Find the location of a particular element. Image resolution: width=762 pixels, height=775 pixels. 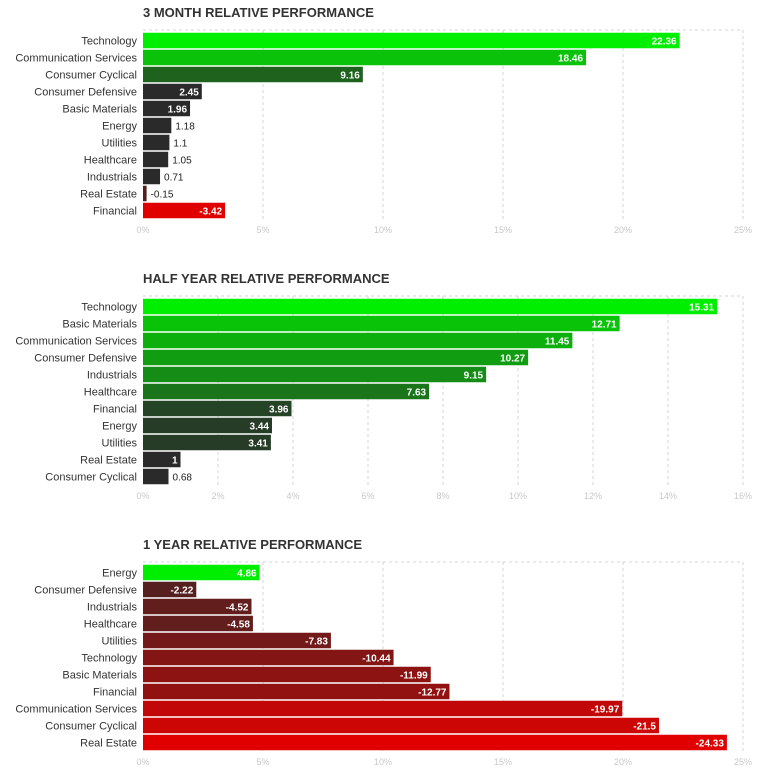

value-label: -12.77 is located at coordinates (432, 693).